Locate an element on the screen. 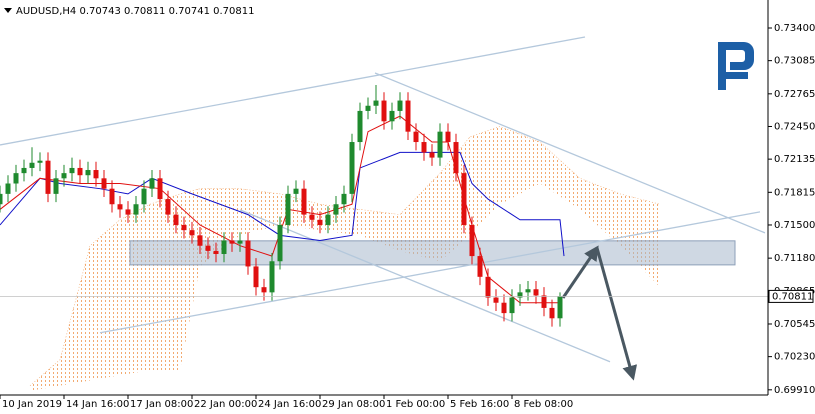 Image resolution: width=815 pixels, height=414 pixels. y-tick-label: 0.71180 is located at coordinates (794, 258).